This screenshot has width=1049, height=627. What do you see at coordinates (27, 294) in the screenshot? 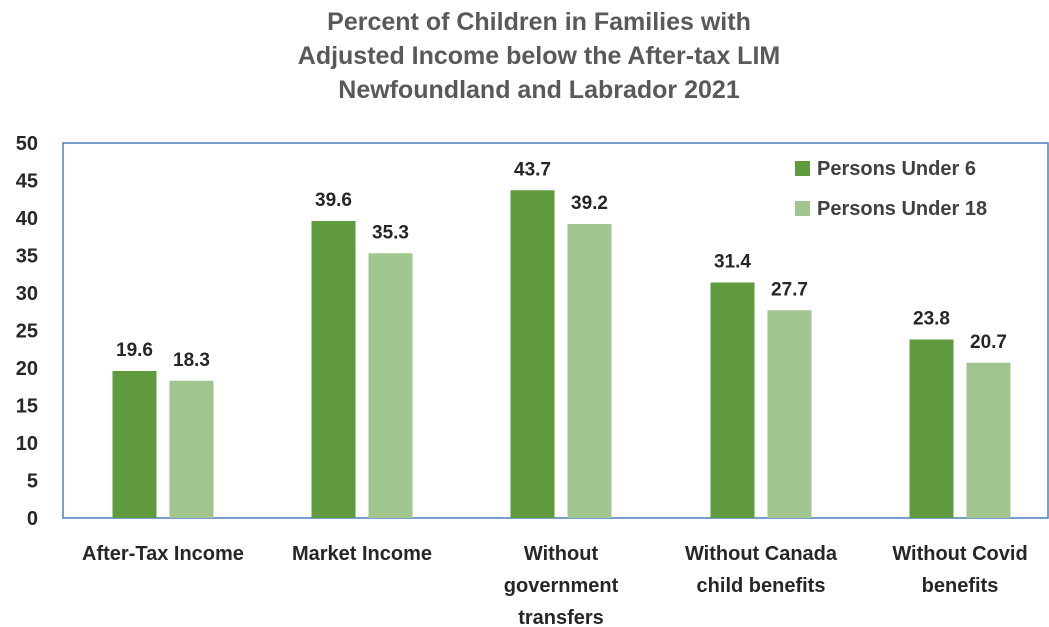
I see `y-tick-label: 30` at bounding box center [27, 294].